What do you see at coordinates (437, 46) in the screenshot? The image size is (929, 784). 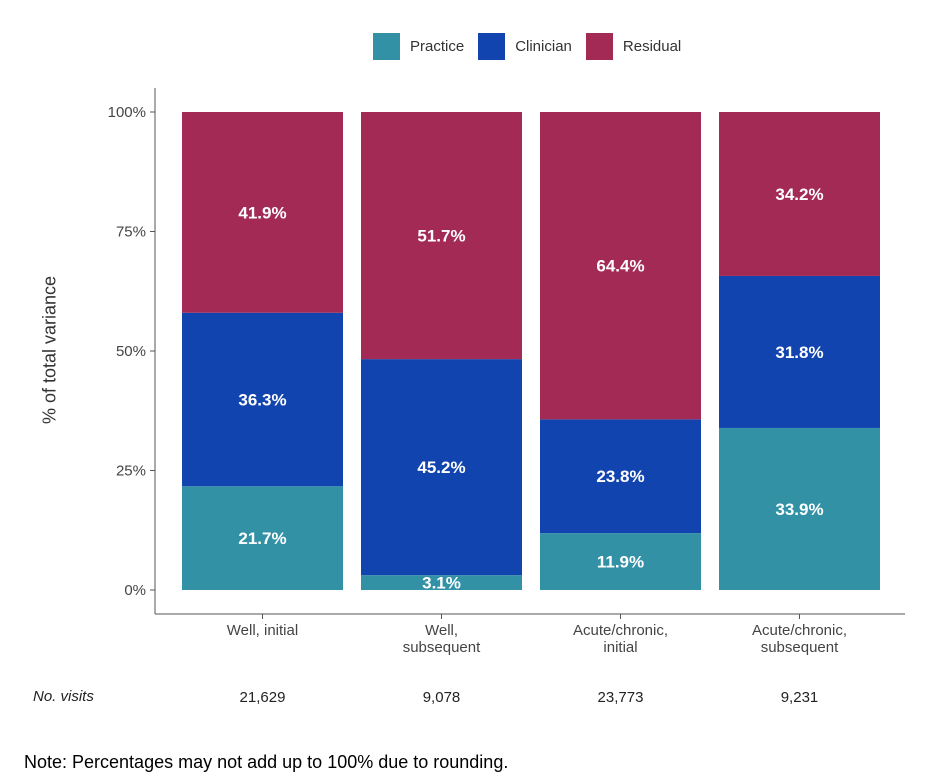 I see `legend-label-practice: Practice` at bounding box center [437, 46].